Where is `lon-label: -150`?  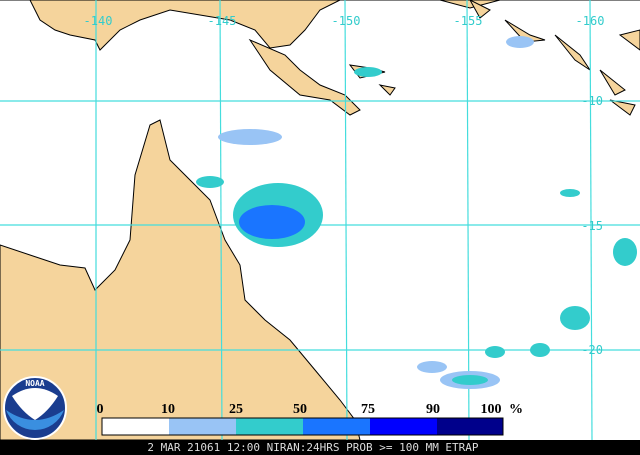
lon-label: -150 is located at coordinates (346, 21).